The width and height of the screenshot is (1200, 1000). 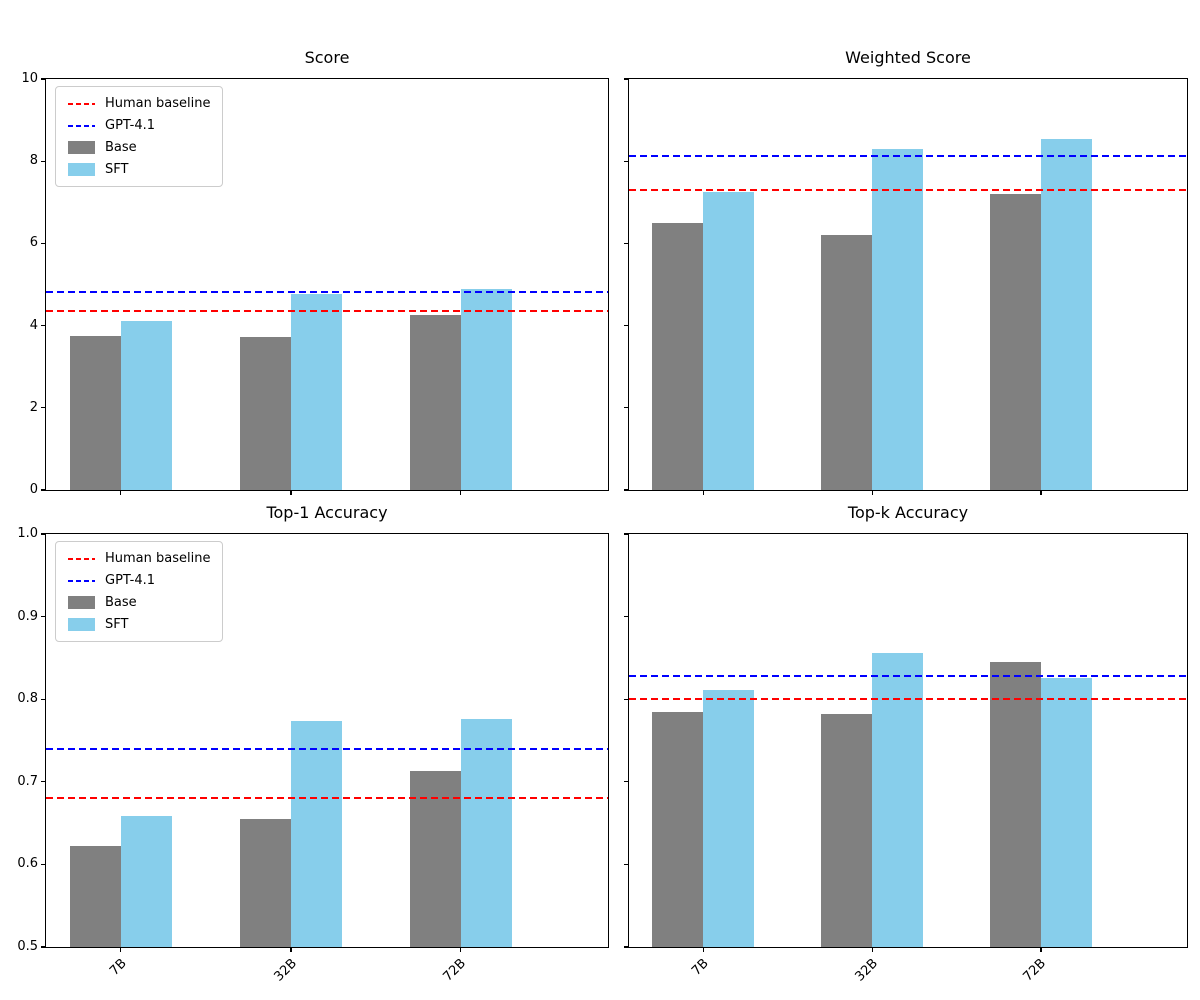 I want to click on legend-label-human-baseline: Human baseline, so click(x=158, y=103).